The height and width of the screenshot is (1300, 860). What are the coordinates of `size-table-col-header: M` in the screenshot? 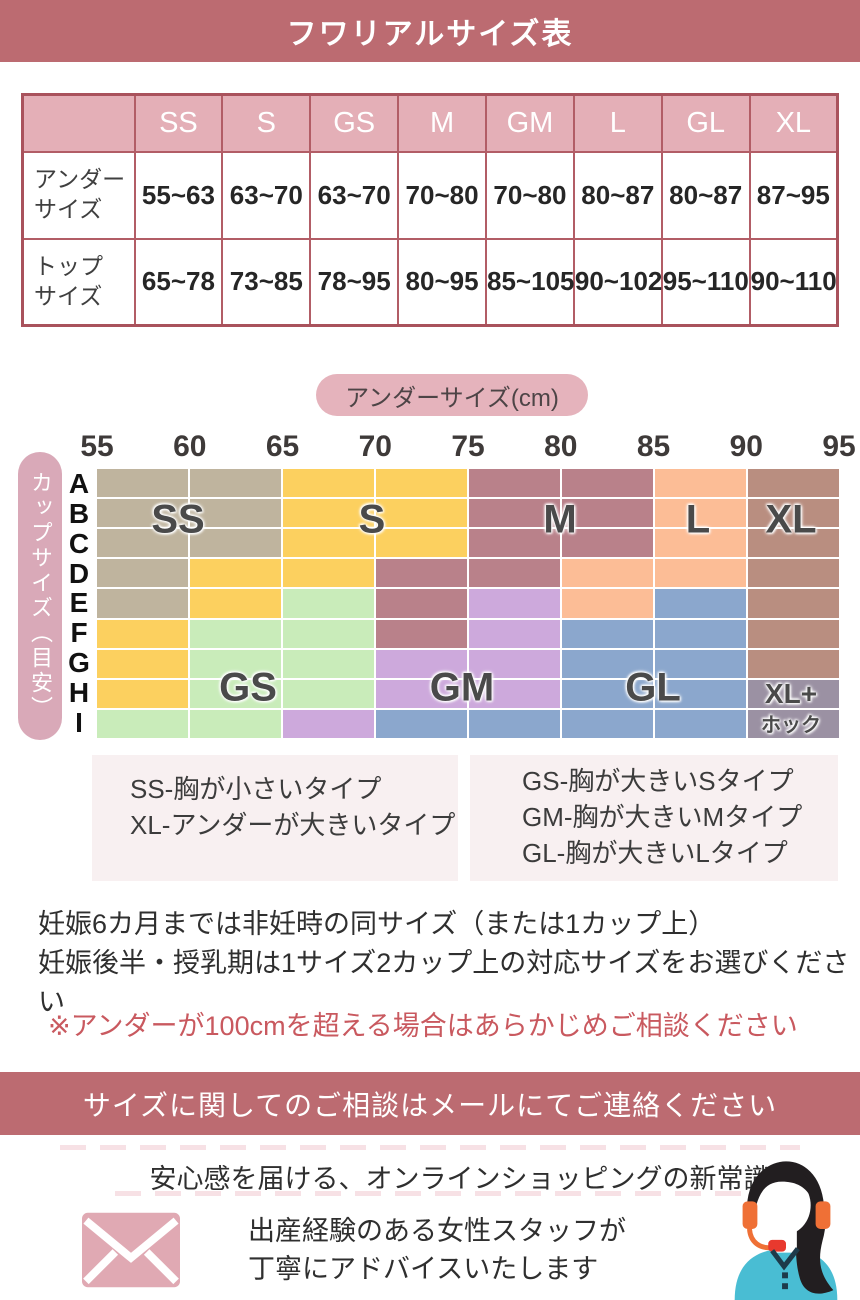 It's located at (442, 123).